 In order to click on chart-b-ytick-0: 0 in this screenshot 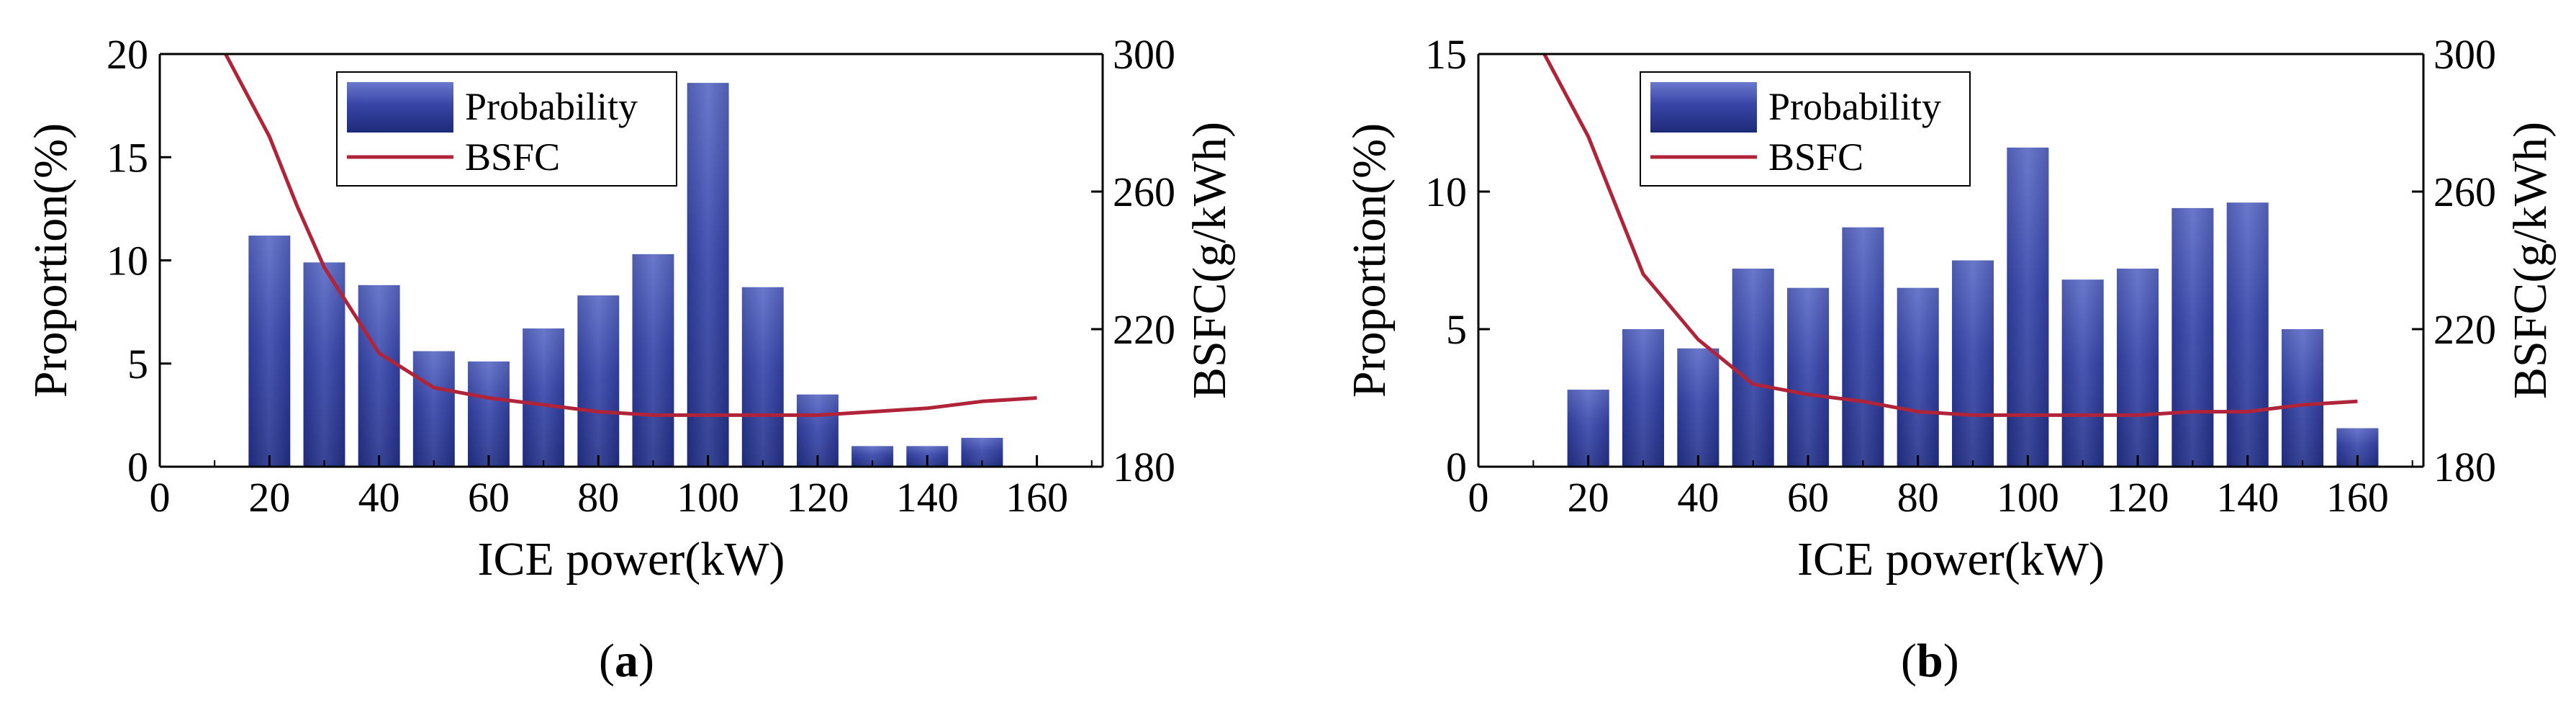, I will do `click(1457, 467)`.